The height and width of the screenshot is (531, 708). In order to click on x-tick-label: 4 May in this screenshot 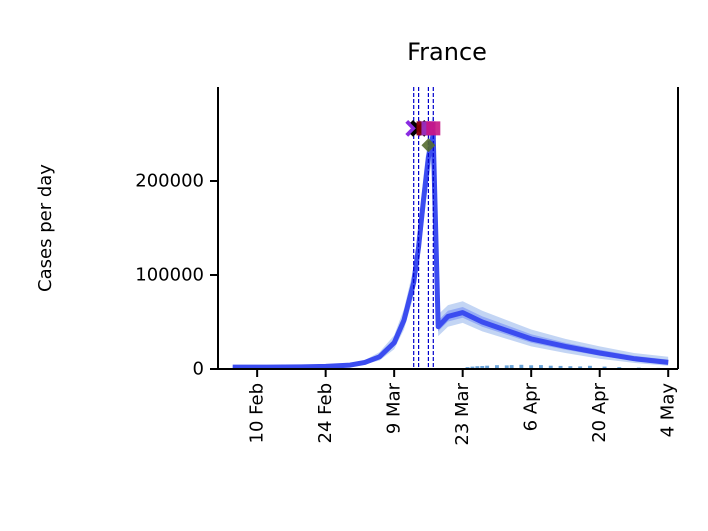, I will do `click(668, 410)`.